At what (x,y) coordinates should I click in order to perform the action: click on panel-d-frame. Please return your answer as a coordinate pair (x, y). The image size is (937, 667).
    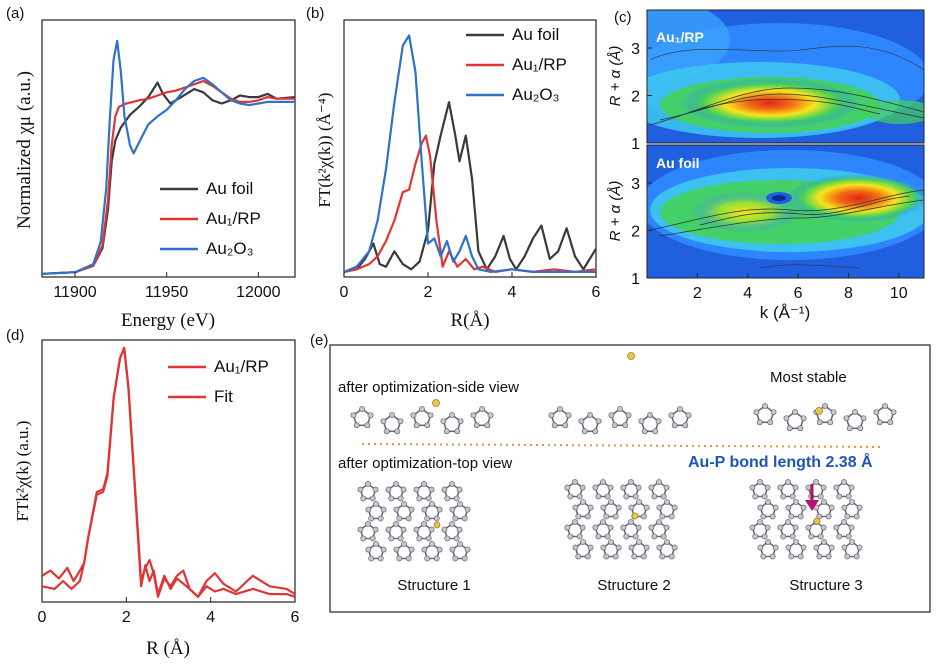
    Looking at the image, I should click on (168, 471).